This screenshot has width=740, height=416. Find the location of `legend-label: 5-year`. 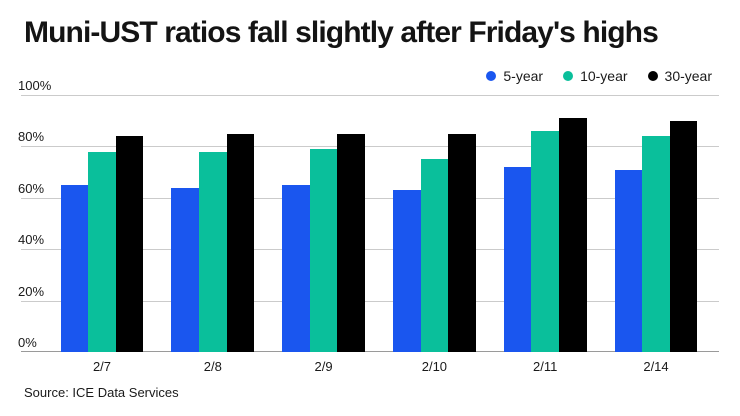

legend-label: 5-year is located at coordinates (523, 76).